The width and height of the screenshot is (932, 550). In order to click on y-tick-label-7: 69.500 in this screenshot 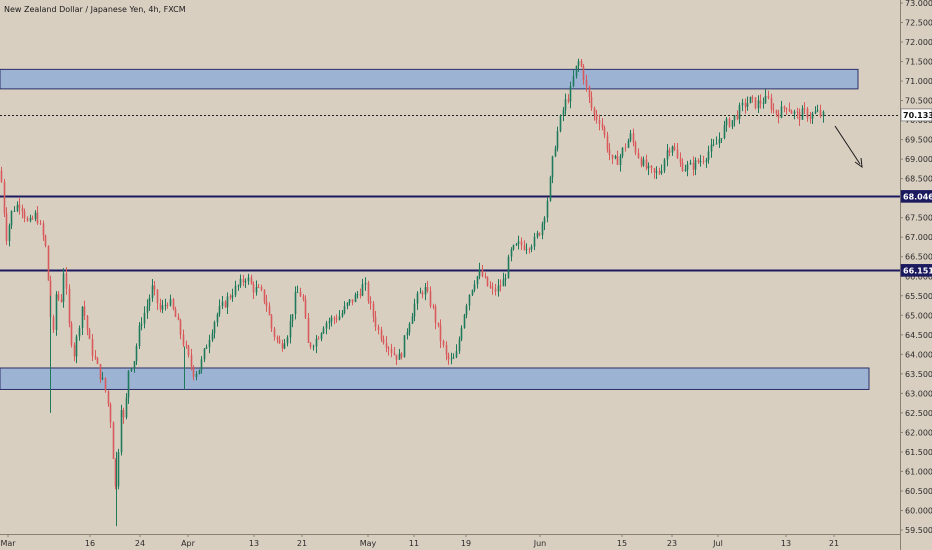, I will do `click(918, 140)`.